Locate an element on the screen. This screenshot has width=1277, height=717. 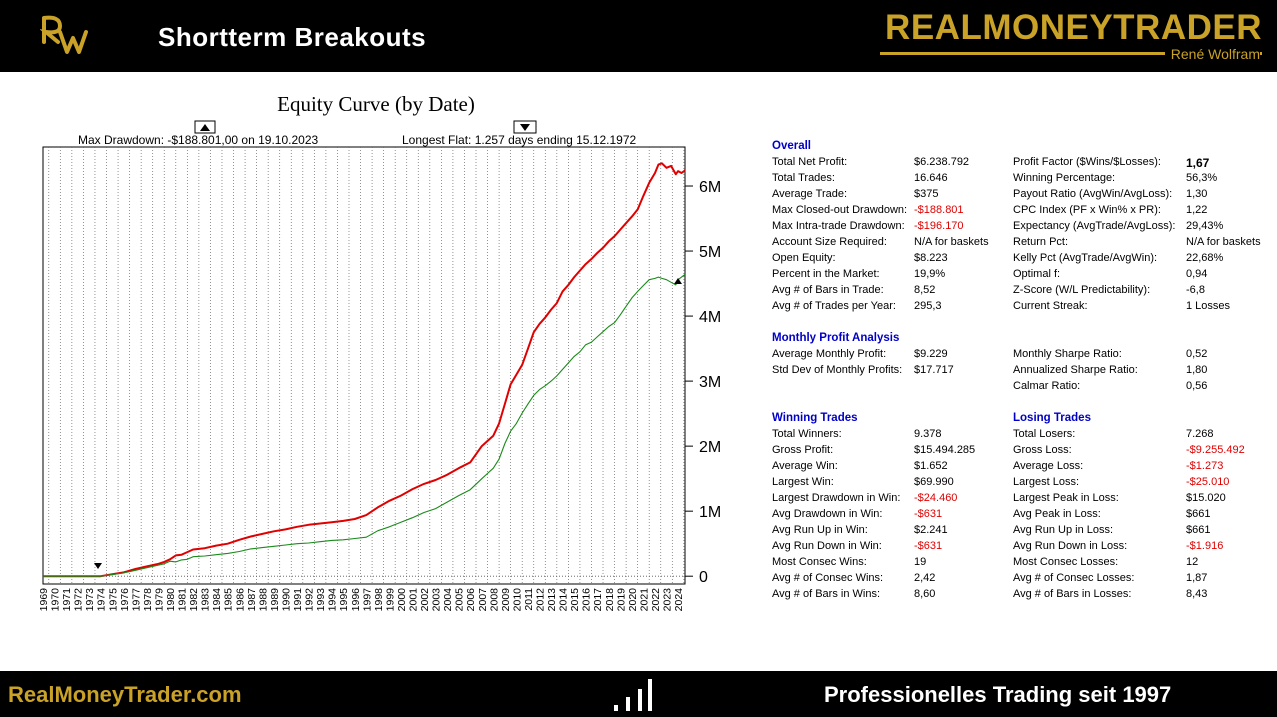
stat-value: 7.268 is located at coordinates (1200, 434).